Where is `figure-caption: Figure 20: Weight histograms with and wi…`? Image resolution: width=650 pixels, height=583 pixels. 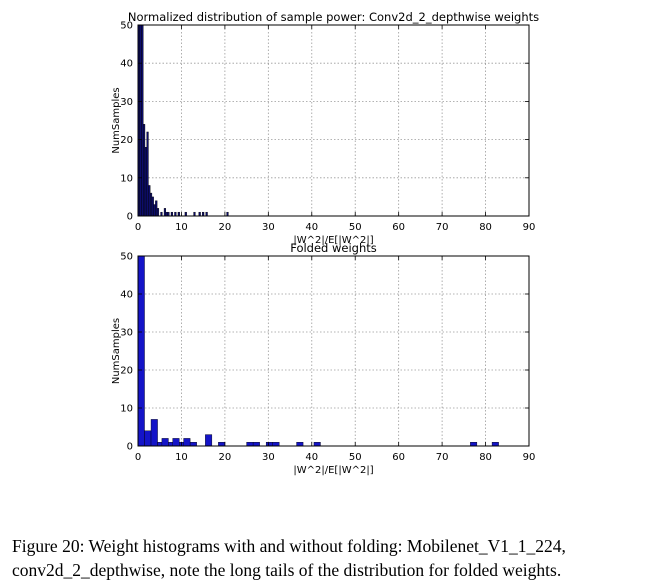
figure-caption: Figure 20: Weight histograms with and wi… is located at coordinates (326, 558).